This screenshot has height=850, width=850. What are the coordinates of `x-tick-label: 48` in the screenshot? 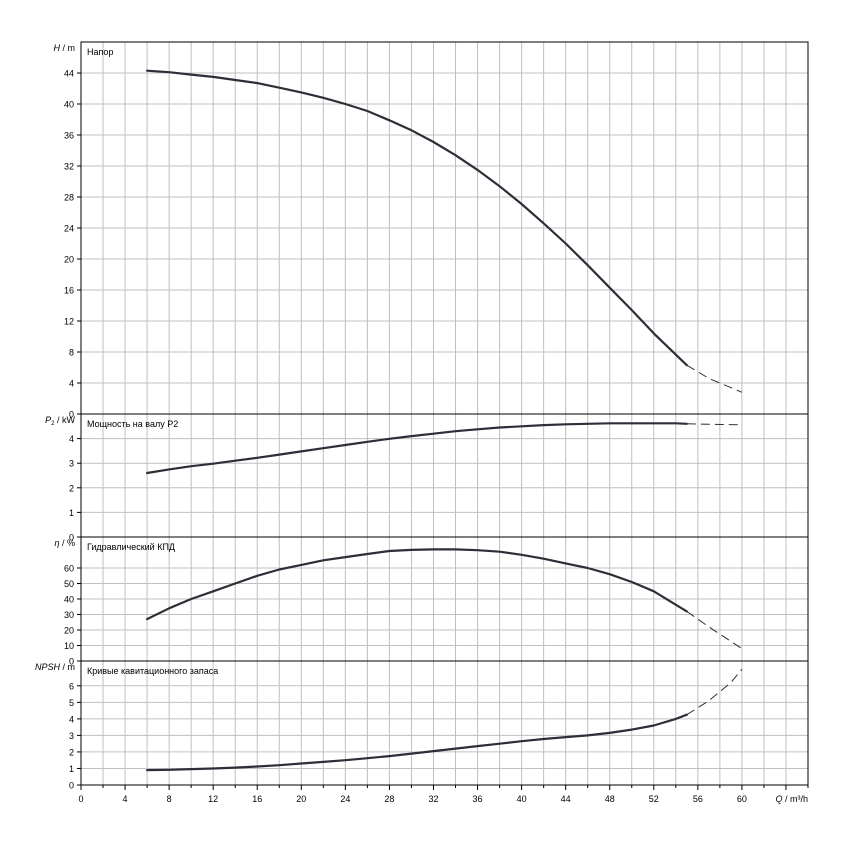 It's located at (610, 799).